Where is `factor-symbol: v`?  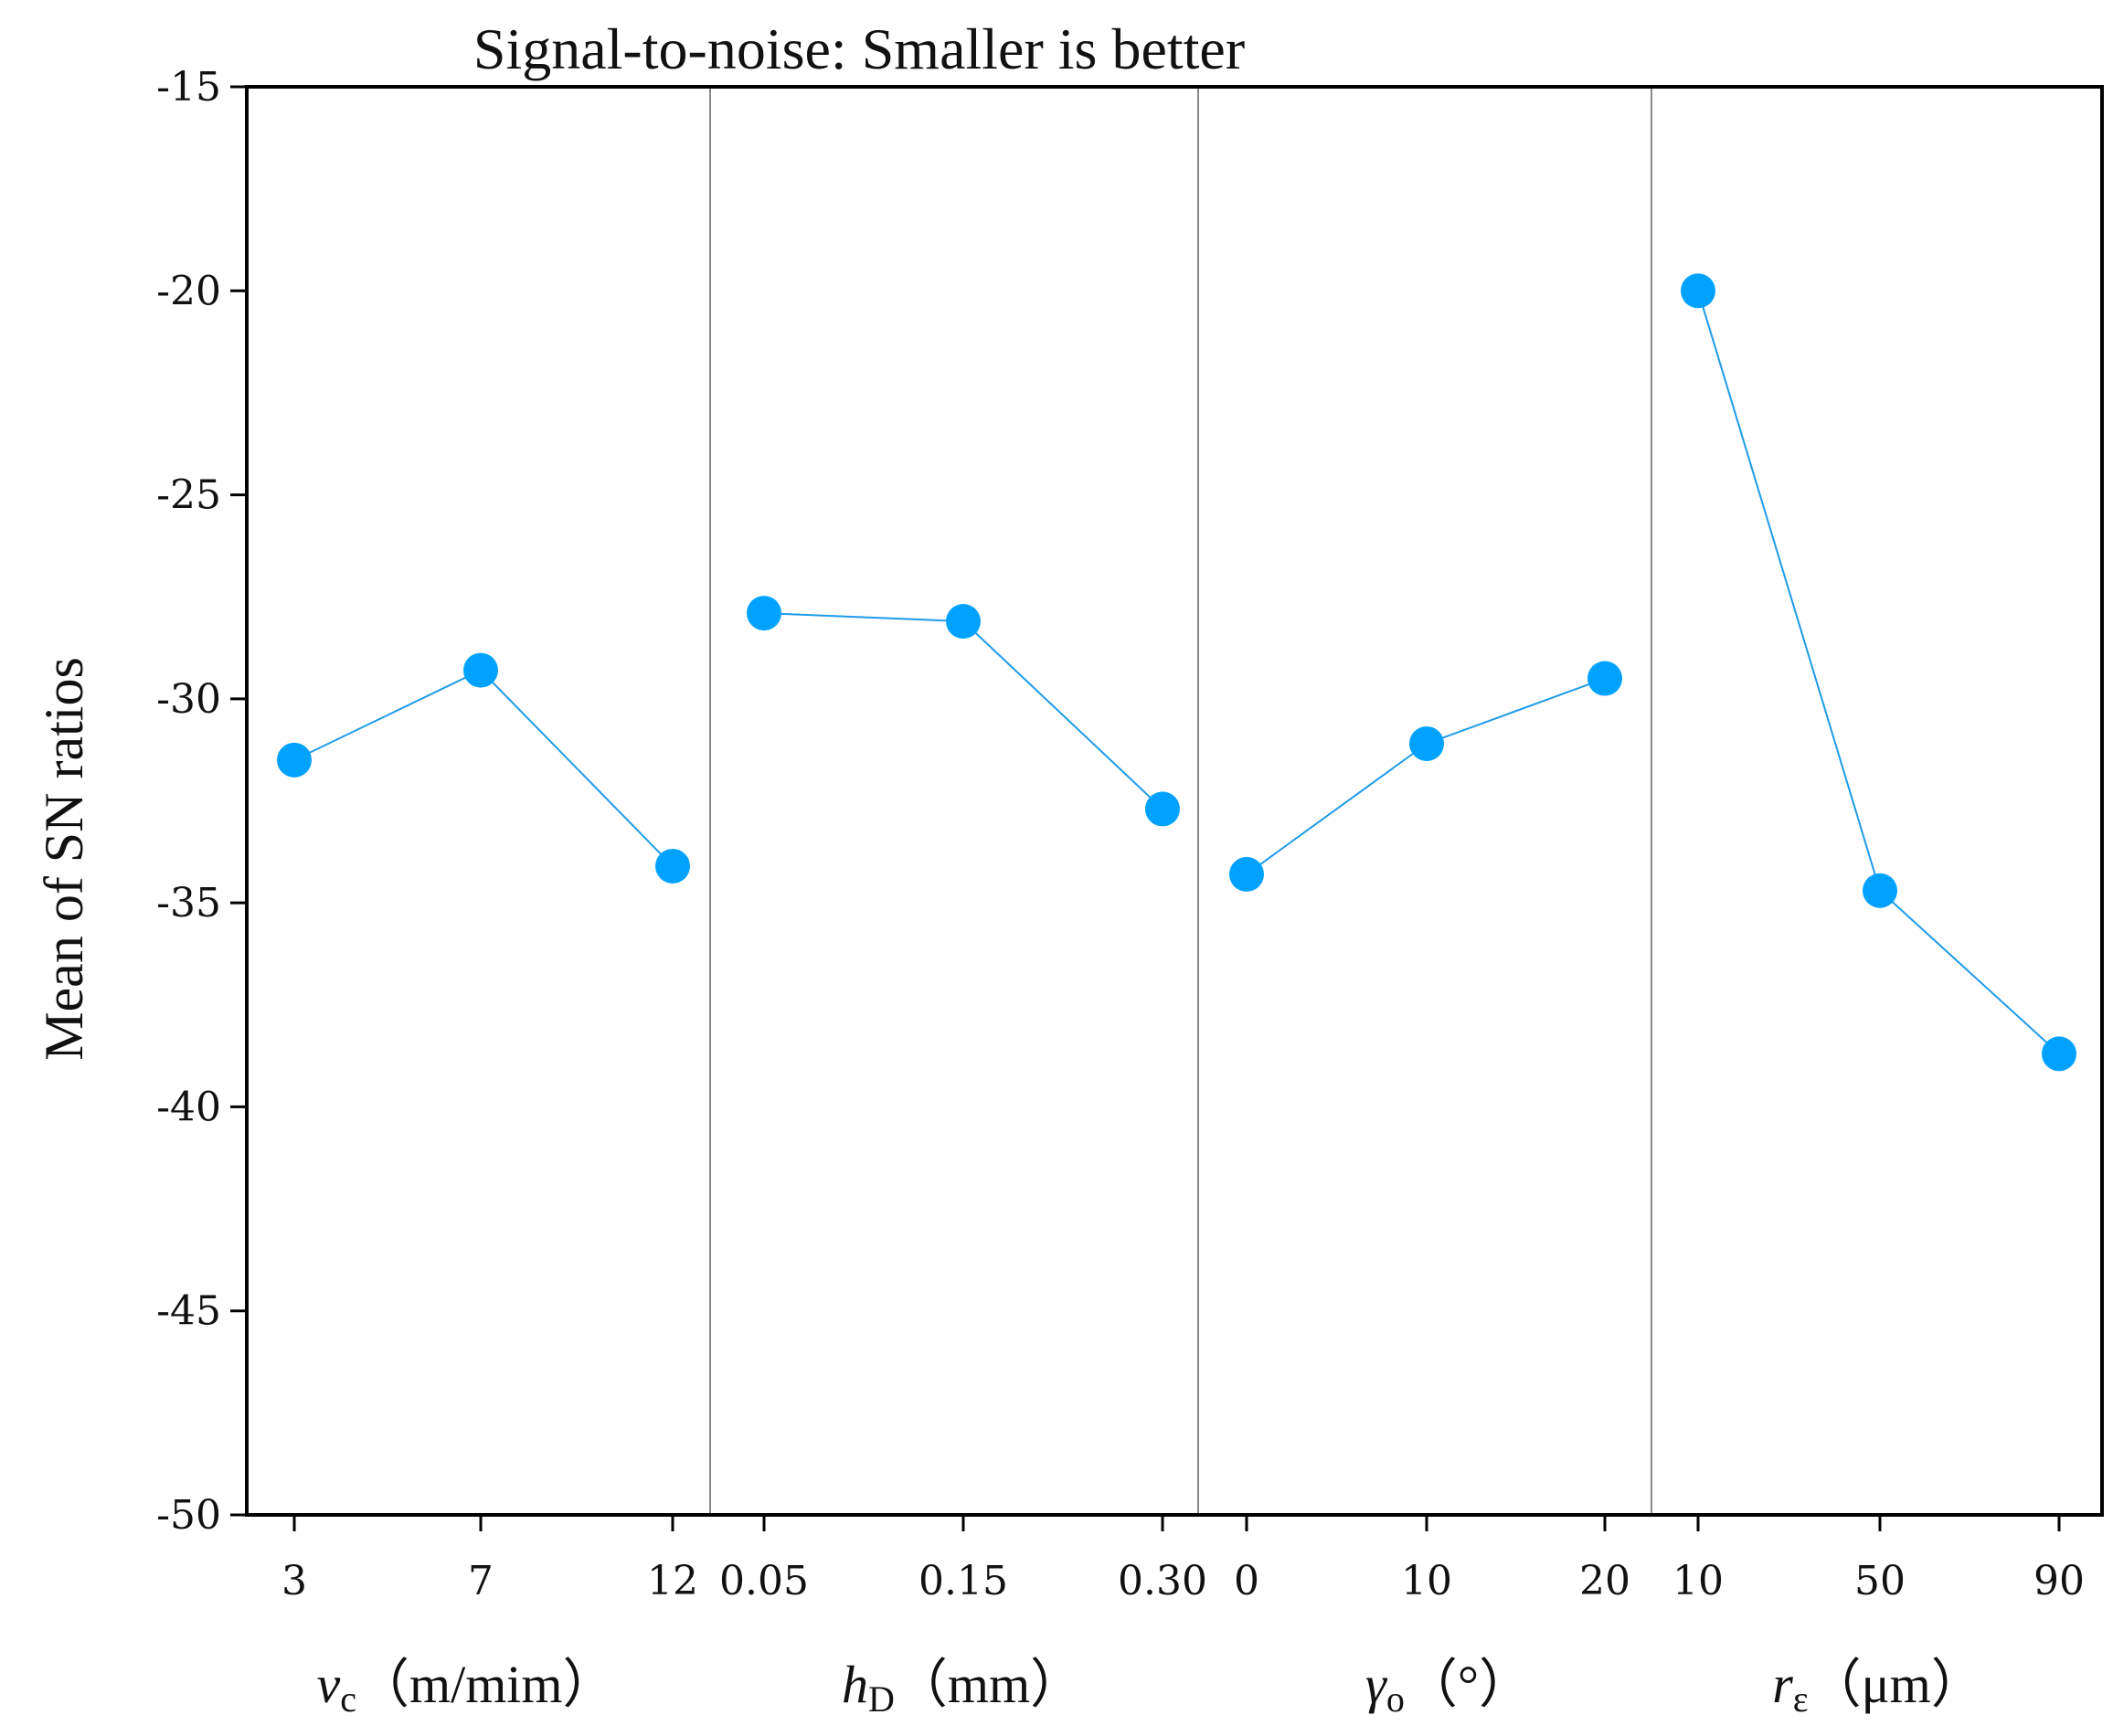 factor-symbol: v is located at coordinates (328, 1684).